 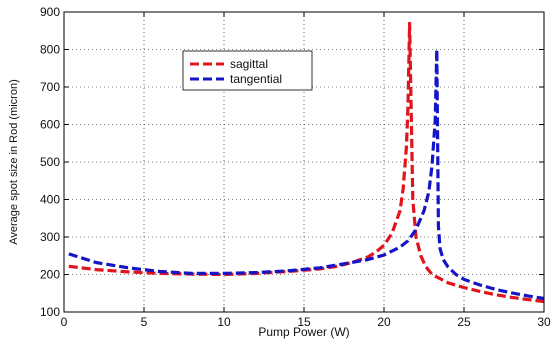 I want to click on y-tick-label: 500, so click(x=50, y=162).